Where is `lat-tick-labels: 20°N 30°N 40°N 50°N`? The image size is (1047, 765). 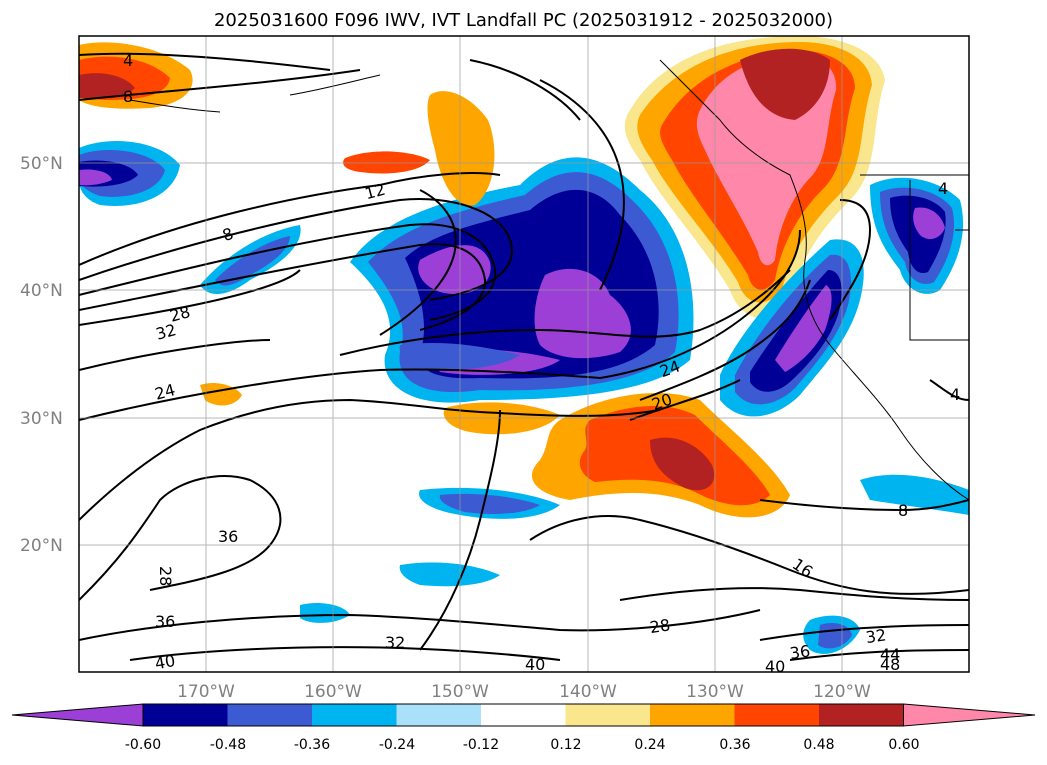
lat-tick-labels: 20°N 30°N 40°N 50°N is located at coordinates (41, 355).